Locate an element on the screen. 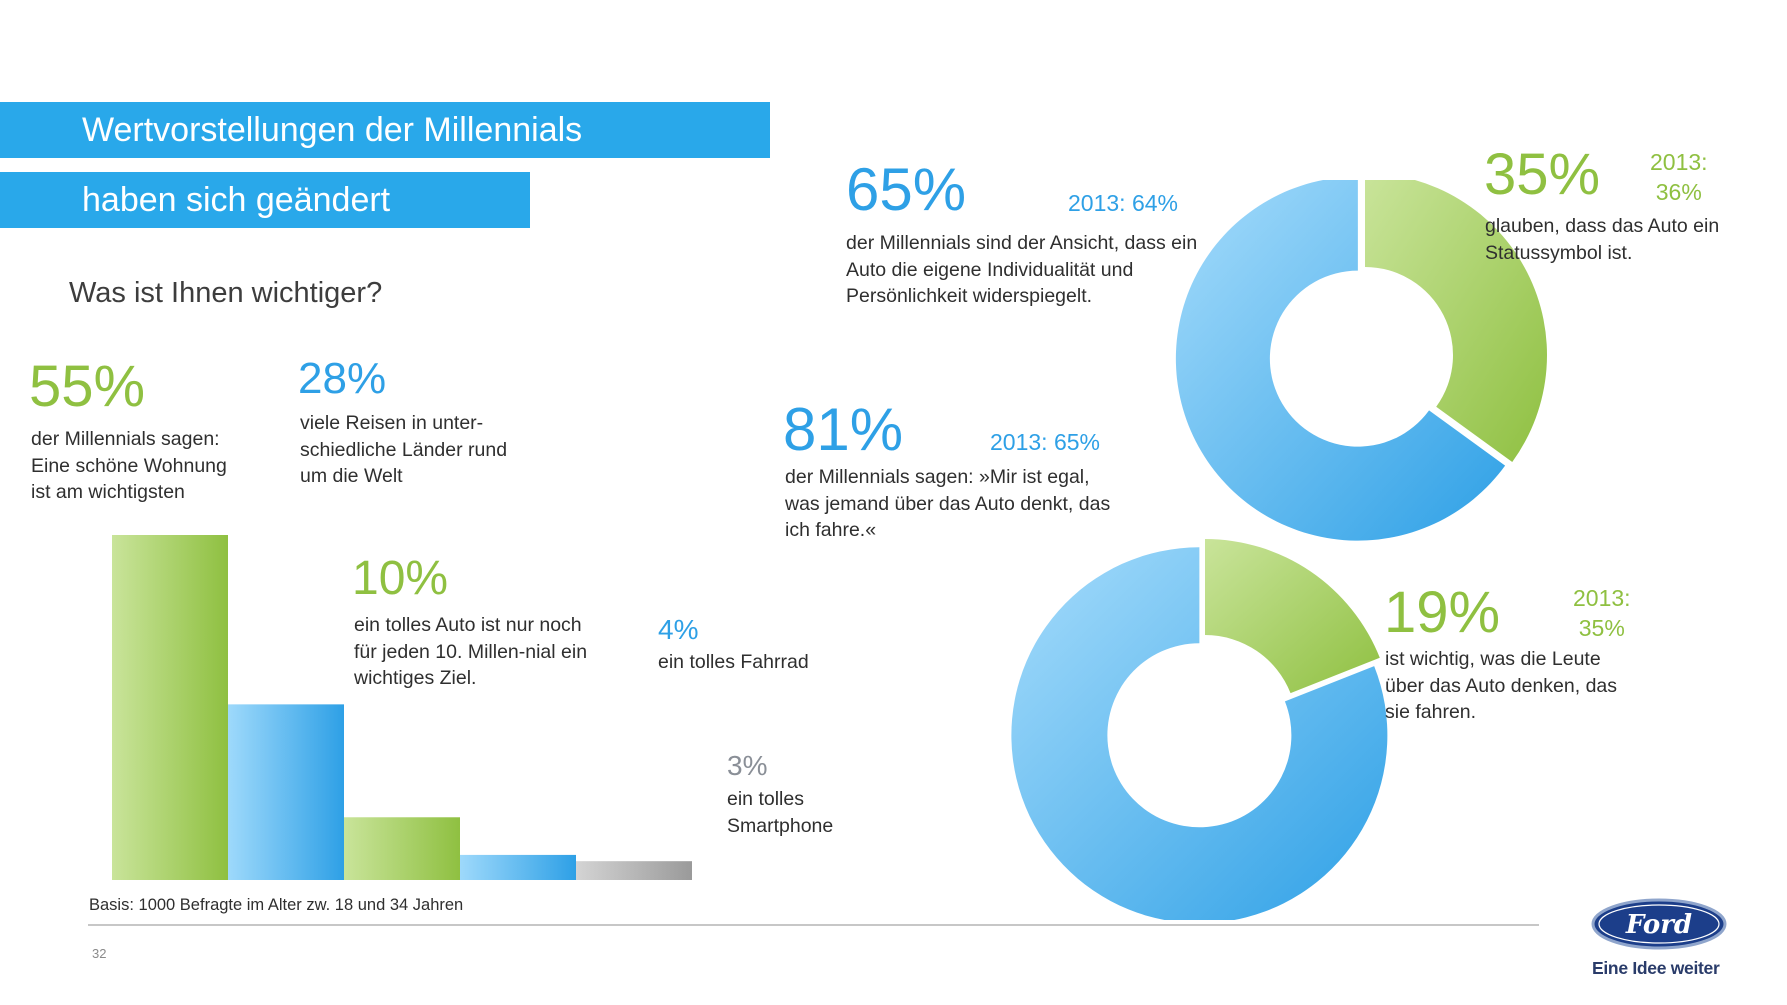  title-bar-2: haben sich geändert is located at coordinates (265, 200).